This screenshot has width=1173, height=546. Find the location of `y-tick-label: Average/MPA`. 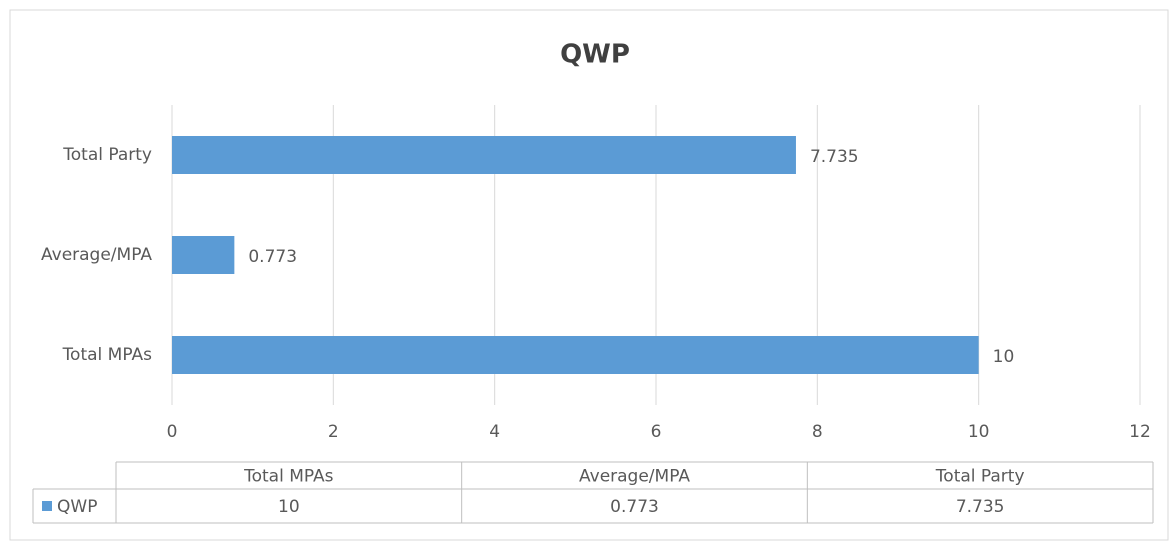

y-tick-label: Average/MPA is located at coordinates (96, 255).